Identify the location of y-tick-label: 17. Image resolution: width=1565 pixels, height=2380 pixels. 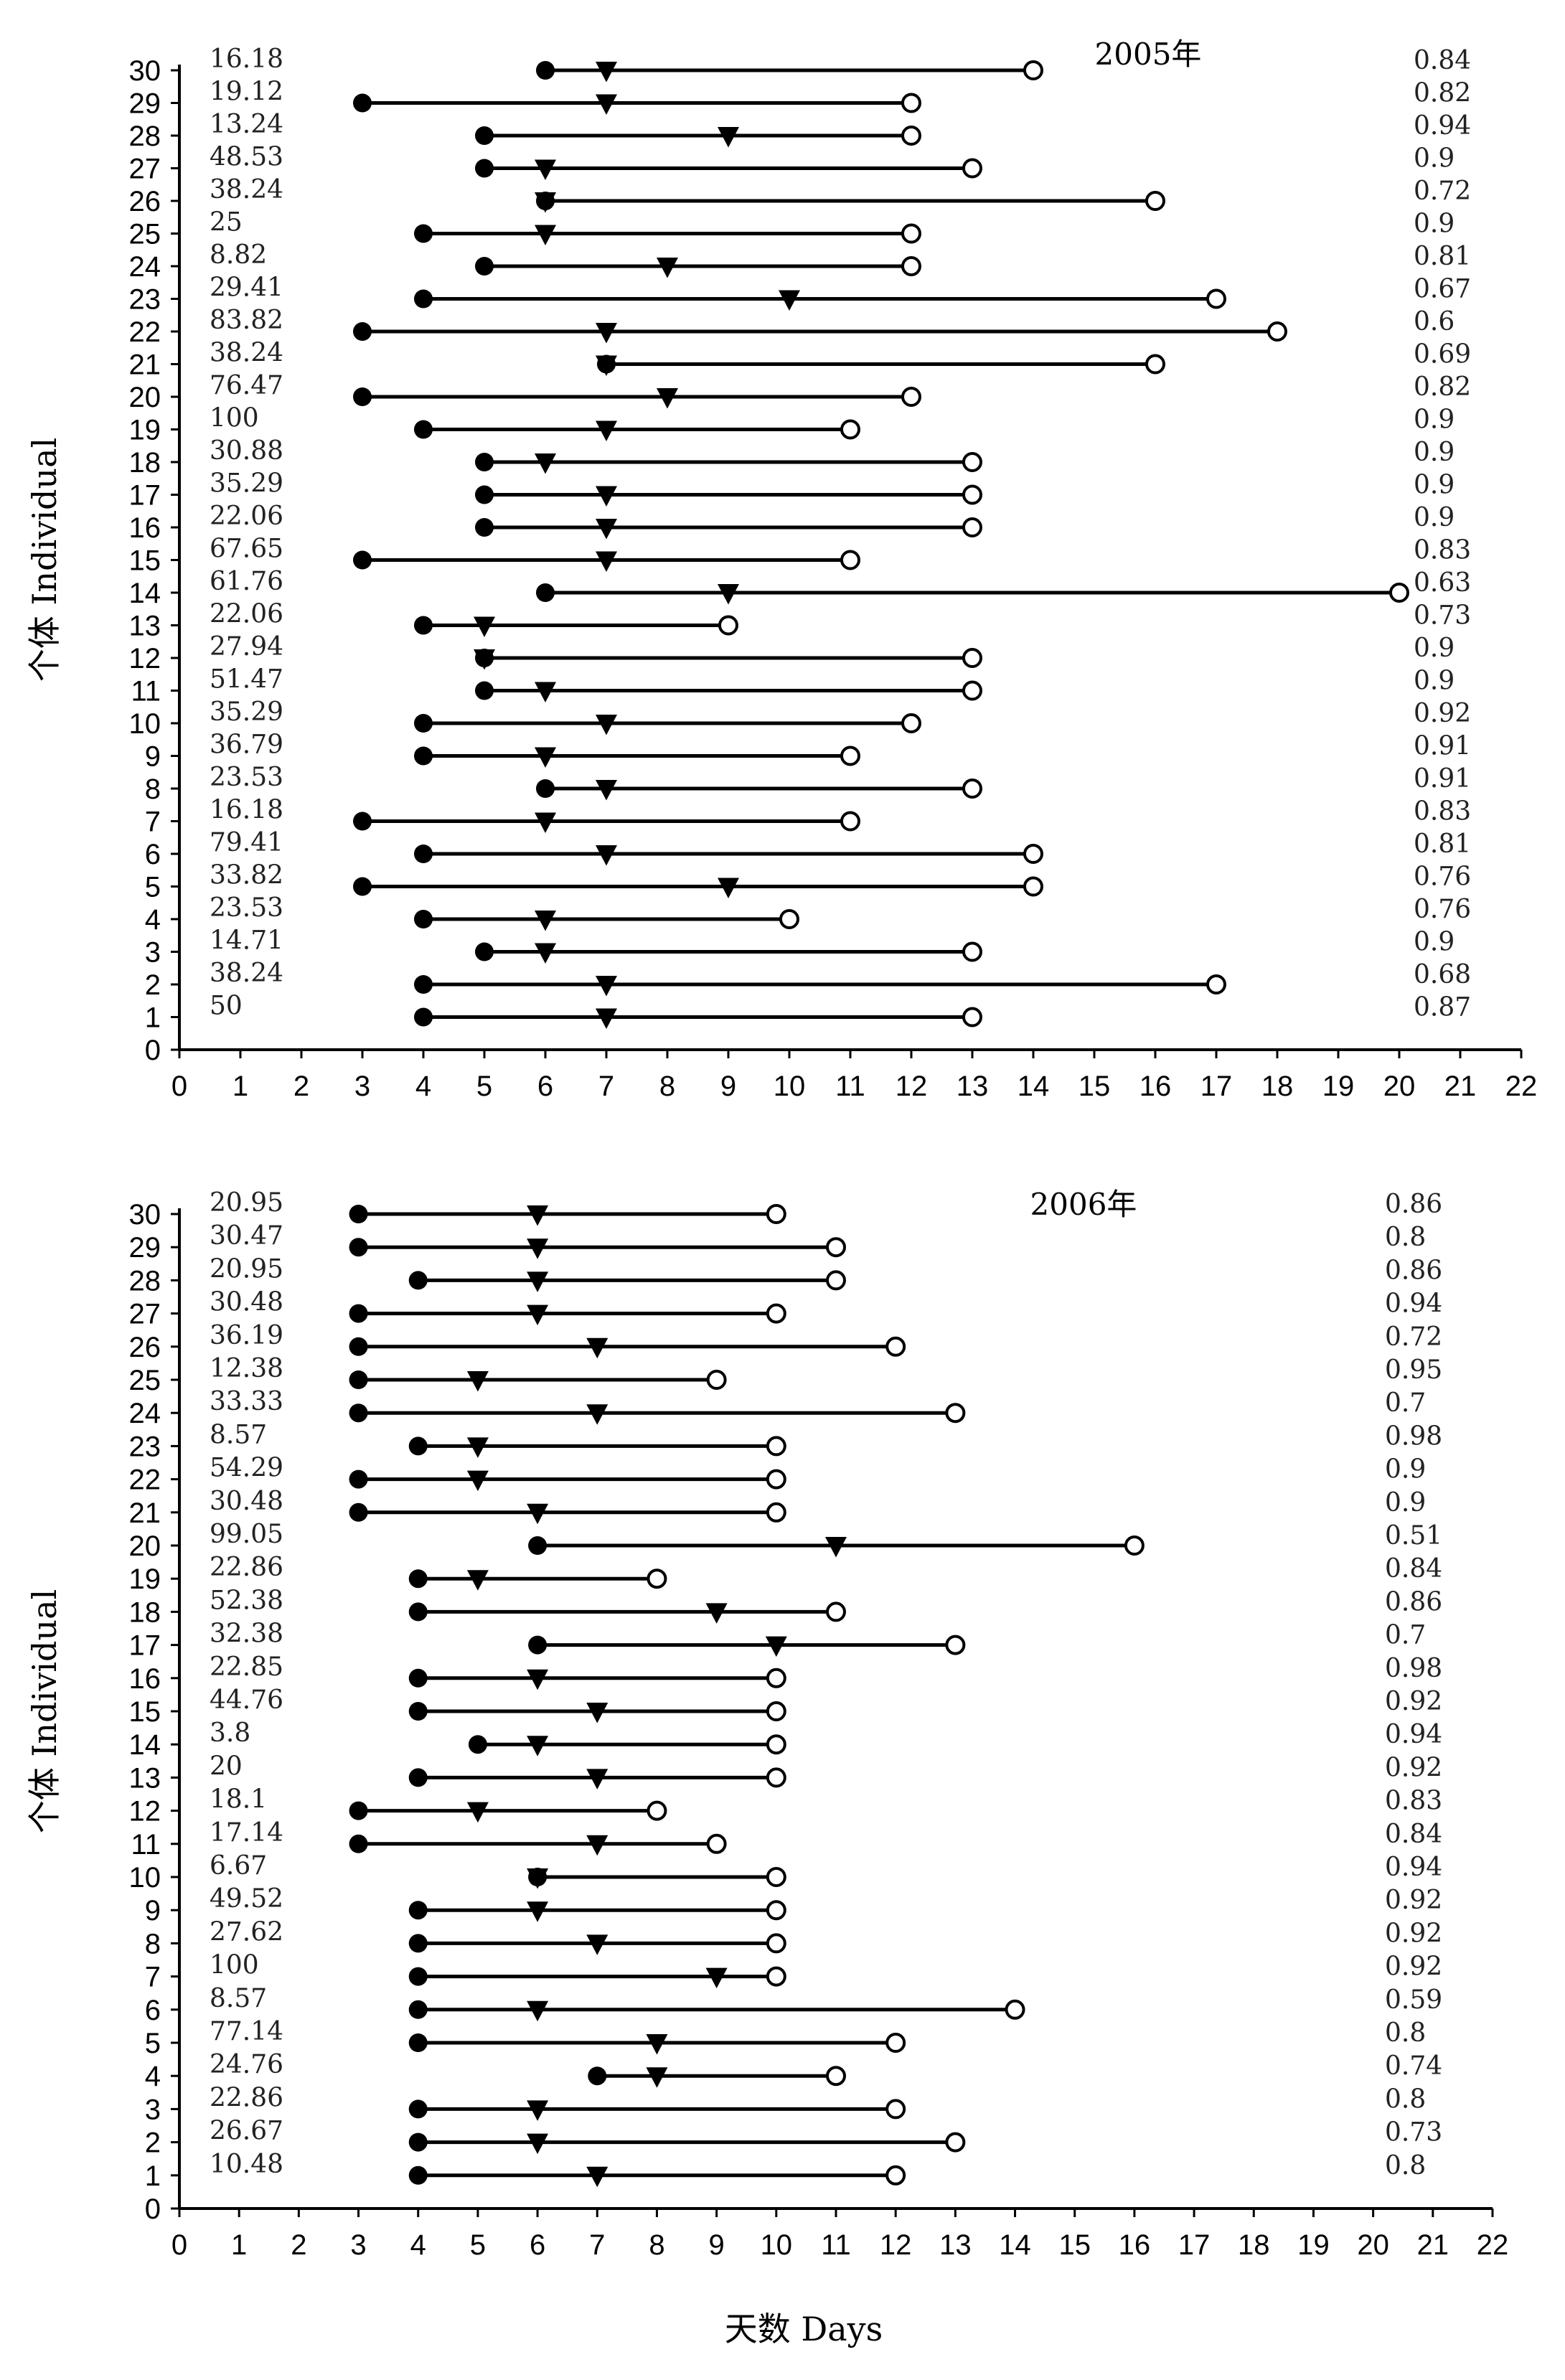
(145, 1646).